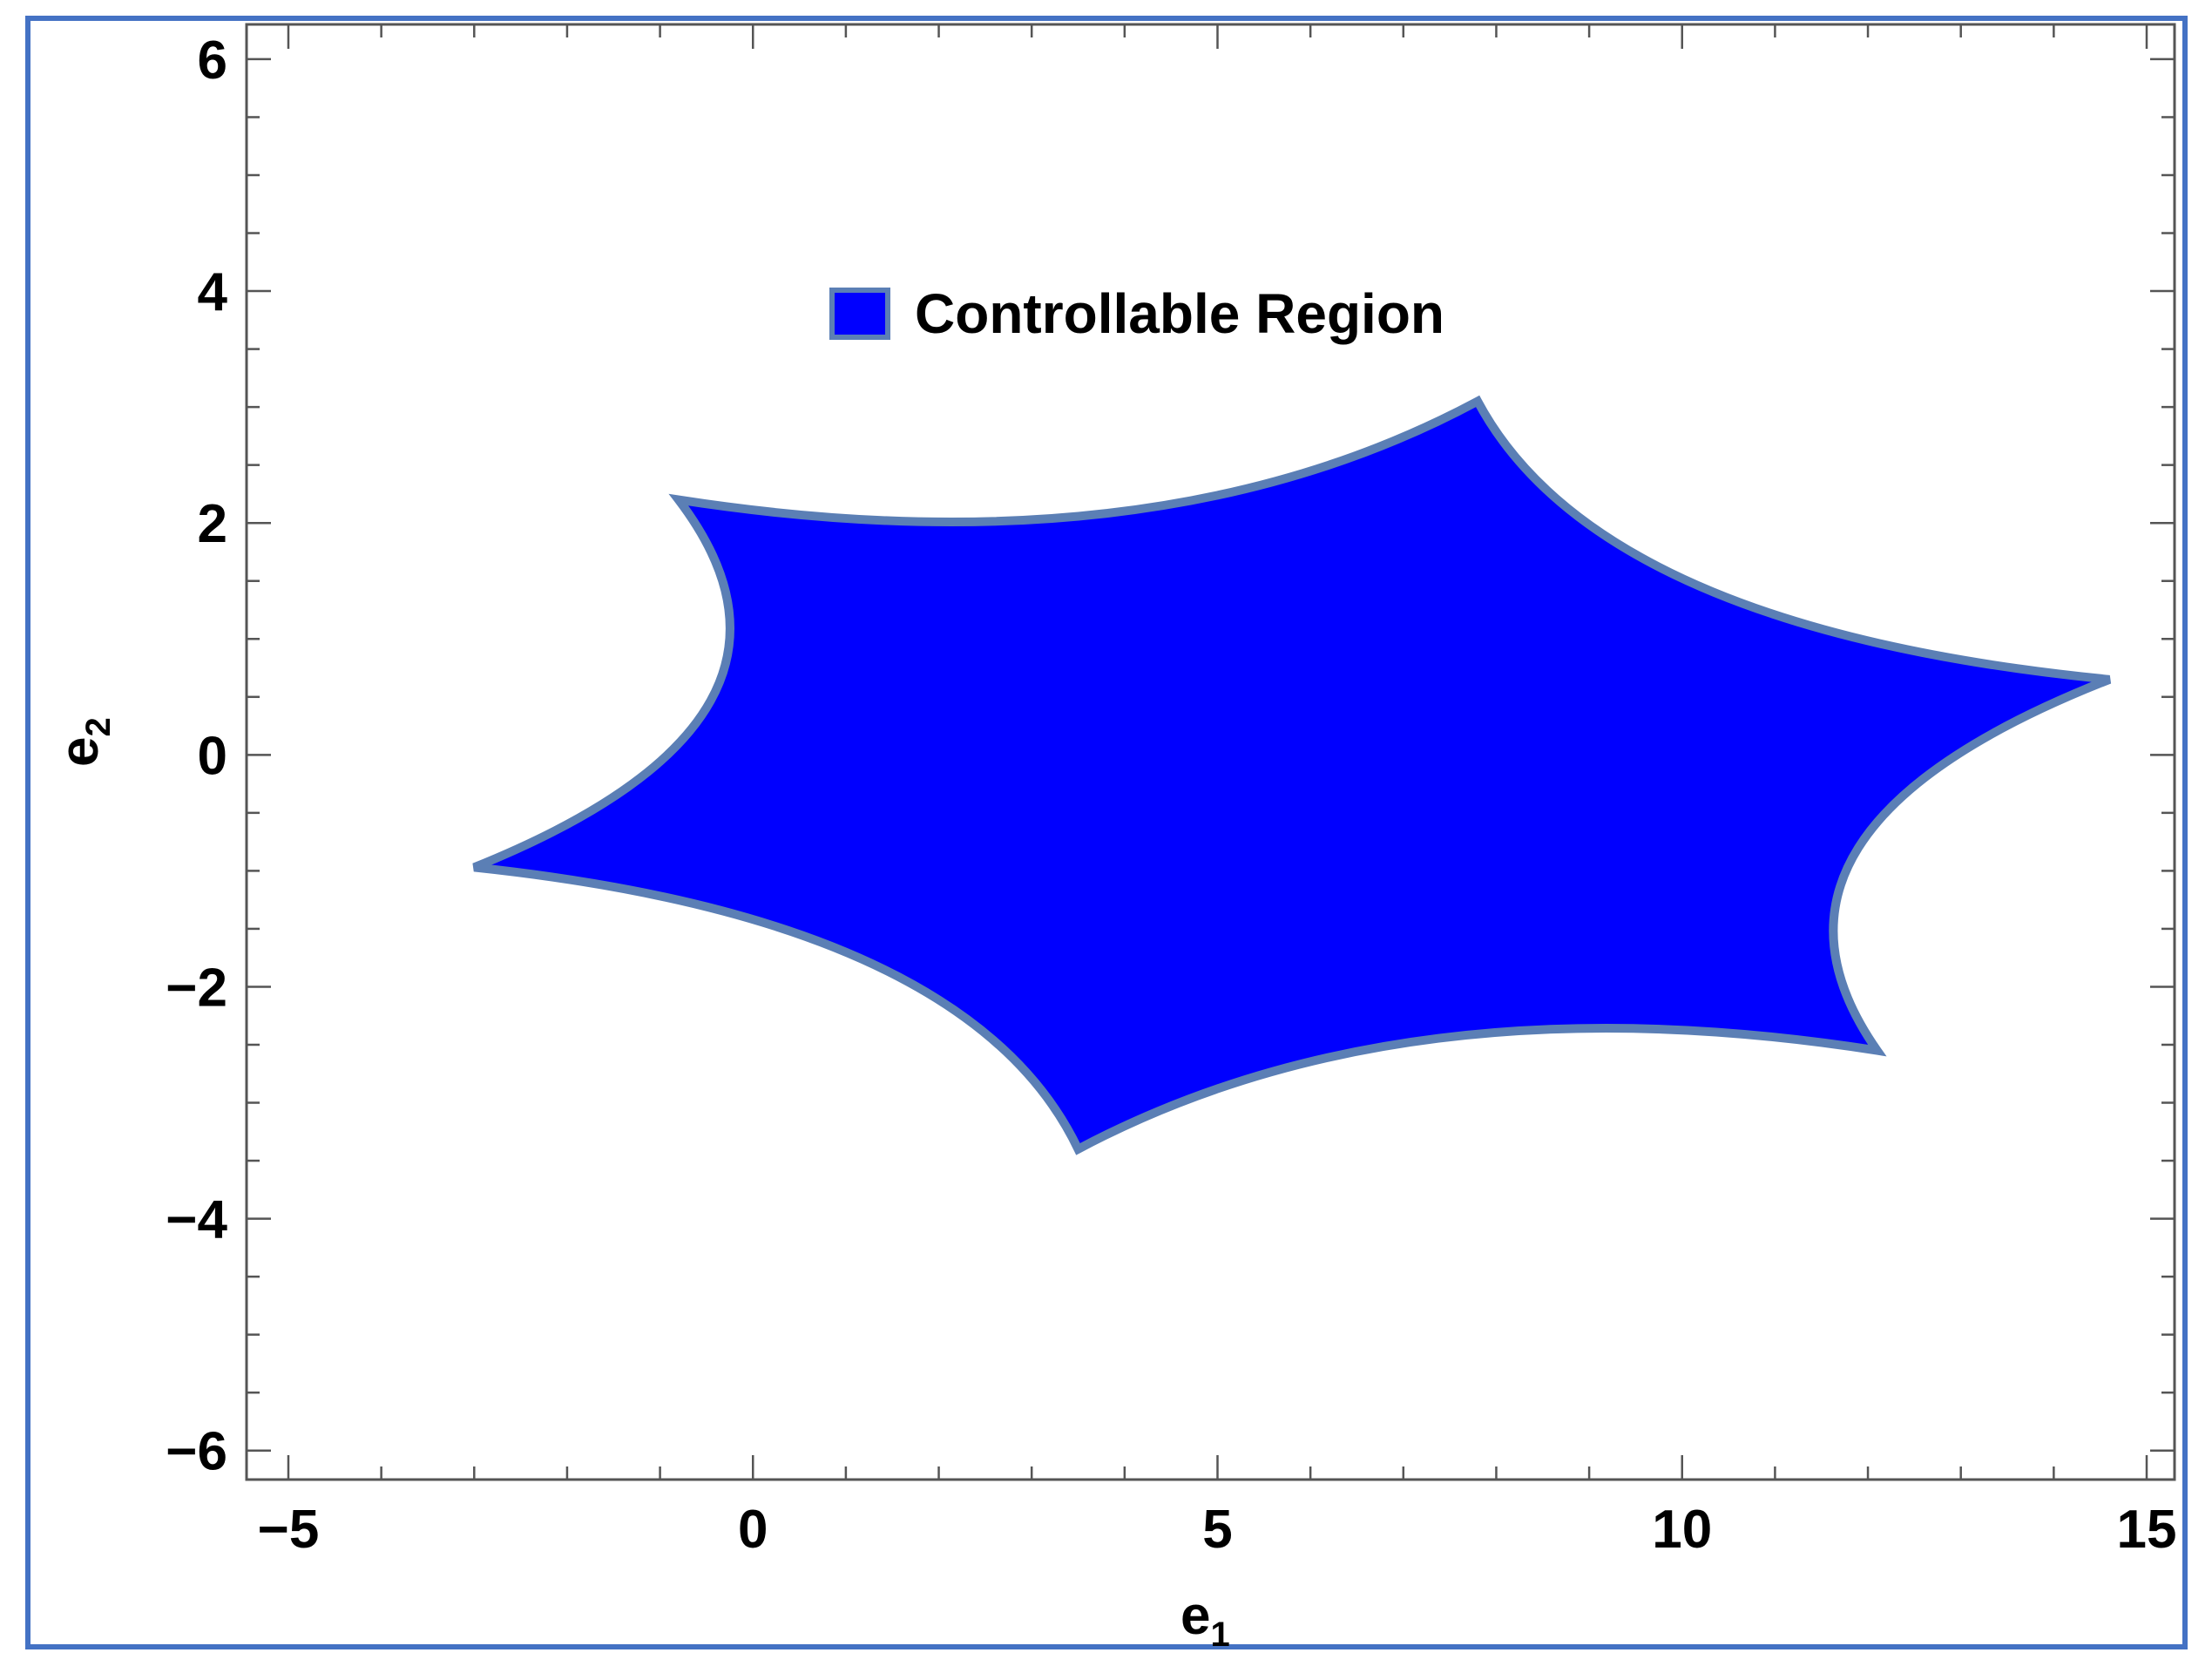 This screenshot has width=2212, height=1673. I want to click on y-tick-label: 0, so click(212, 756).